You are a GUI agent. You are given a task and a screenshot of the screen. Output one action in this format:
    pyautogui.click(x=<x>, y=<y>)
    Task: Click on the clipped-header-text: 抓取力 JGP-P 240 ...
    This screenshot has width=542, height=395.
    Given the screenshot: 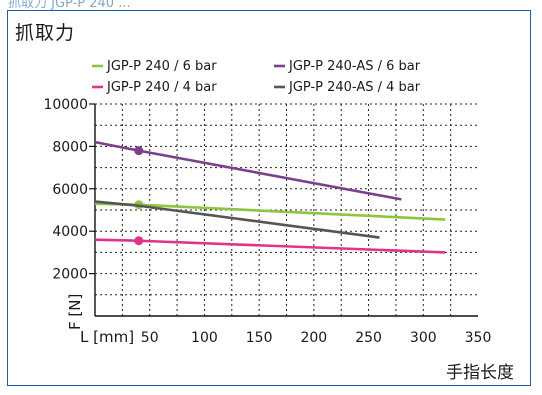 What is the action you would take?
    pyautogui.click(x=69, y=5)
    